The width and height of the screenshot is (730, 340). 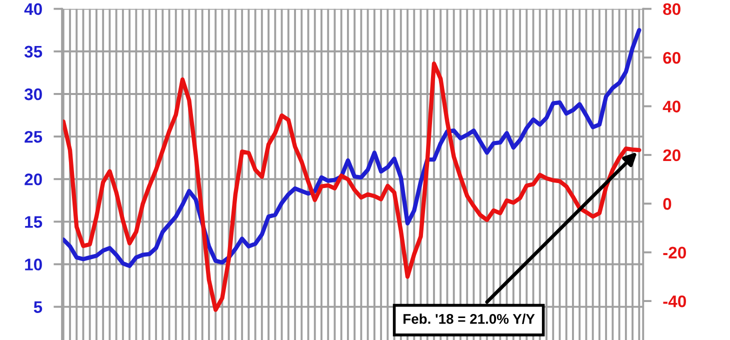 What do you see at coordinates (33, 222) in the screenshot?
I see `y-tick-label: 15` at bounding box center [33, 222].